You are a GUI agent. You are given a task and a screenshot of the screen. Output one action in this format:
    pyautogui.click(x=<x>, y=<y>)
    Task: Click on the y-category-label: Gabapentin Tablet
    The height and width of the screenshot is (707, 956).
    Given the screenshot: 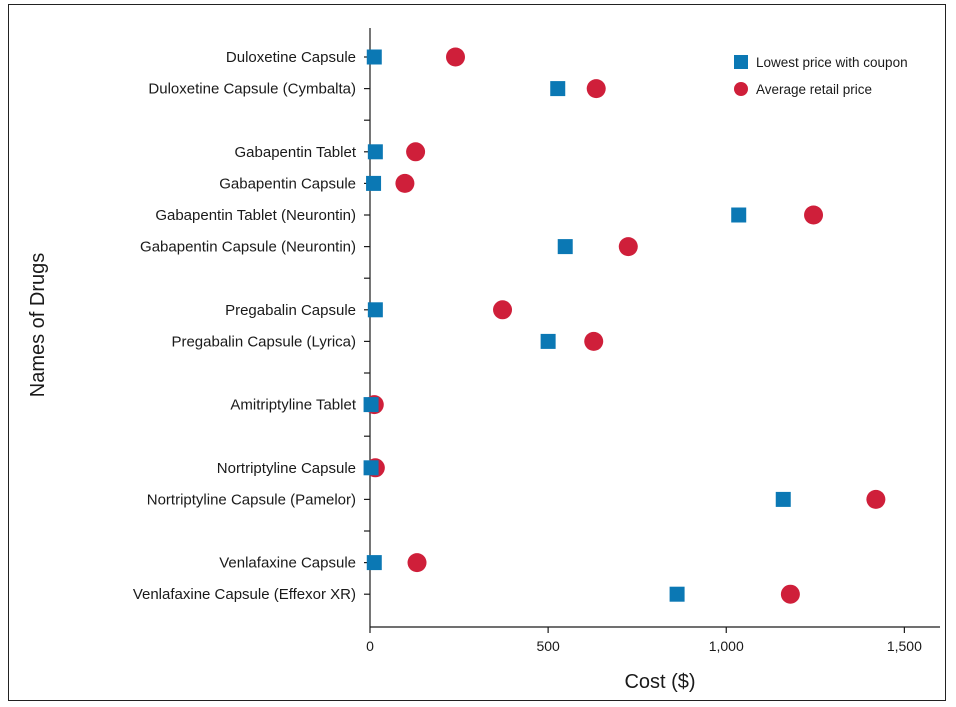 What is the action you would take?
    pyautogui.click(x=296, y=152)
    